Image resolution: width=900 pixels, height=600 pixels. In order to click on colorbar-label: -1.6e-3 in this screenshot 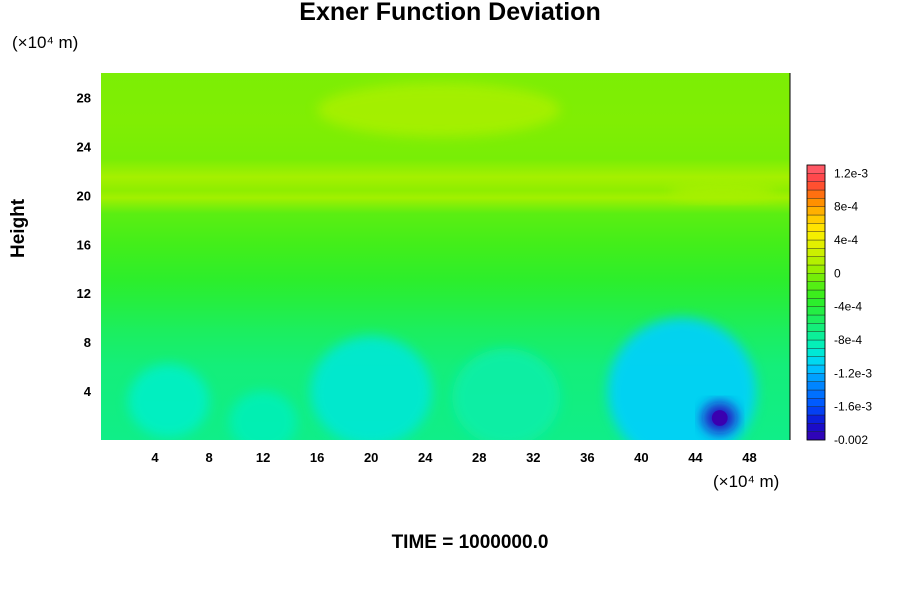, I will do `click(853, 407)`.